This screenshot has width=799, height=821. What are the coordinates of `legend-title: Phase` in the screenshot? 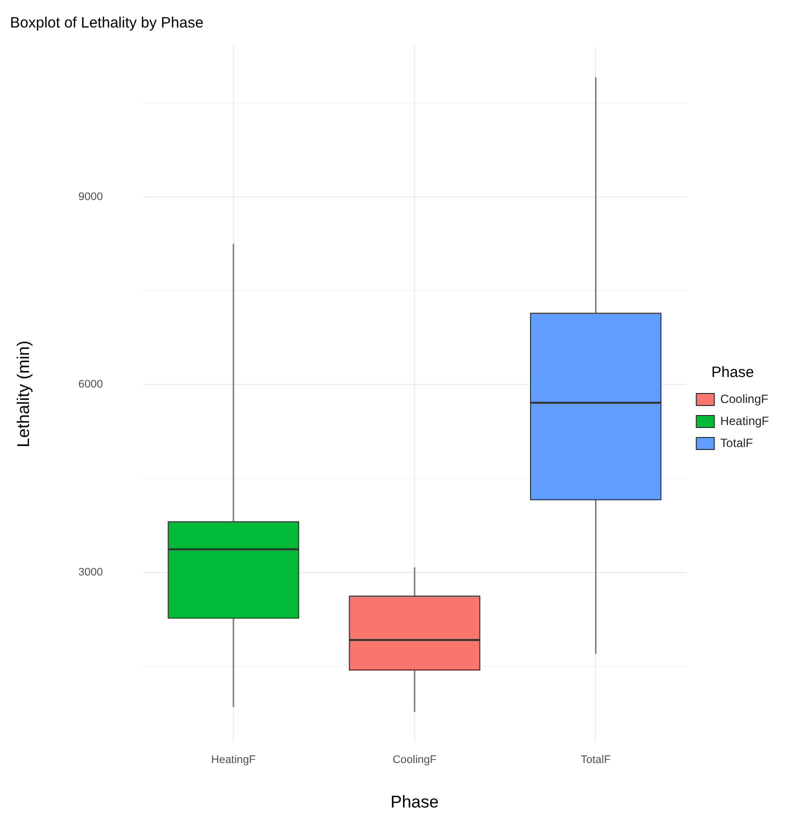 It's located at (732, 373).